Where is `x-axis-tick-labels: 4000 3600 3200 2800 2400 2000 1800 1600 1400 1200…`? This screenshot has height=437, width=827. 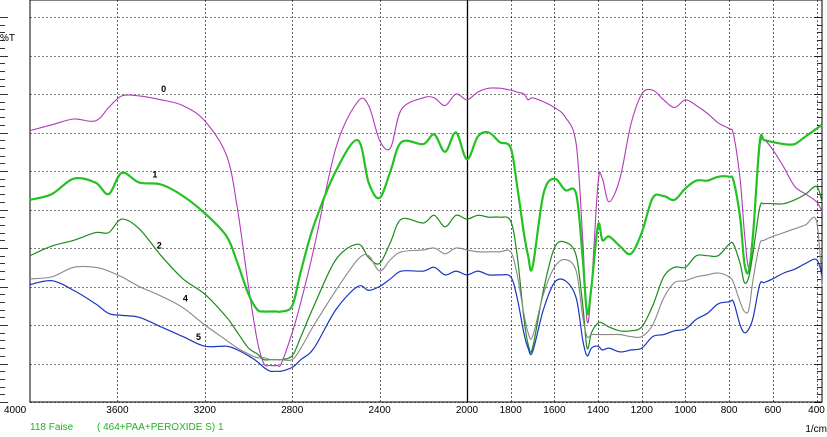
x-axis-tick-labels: 4000 3600 3200 2800 2400 2000 1800 1600 1400 1200… is located at coordinates (414, 410).